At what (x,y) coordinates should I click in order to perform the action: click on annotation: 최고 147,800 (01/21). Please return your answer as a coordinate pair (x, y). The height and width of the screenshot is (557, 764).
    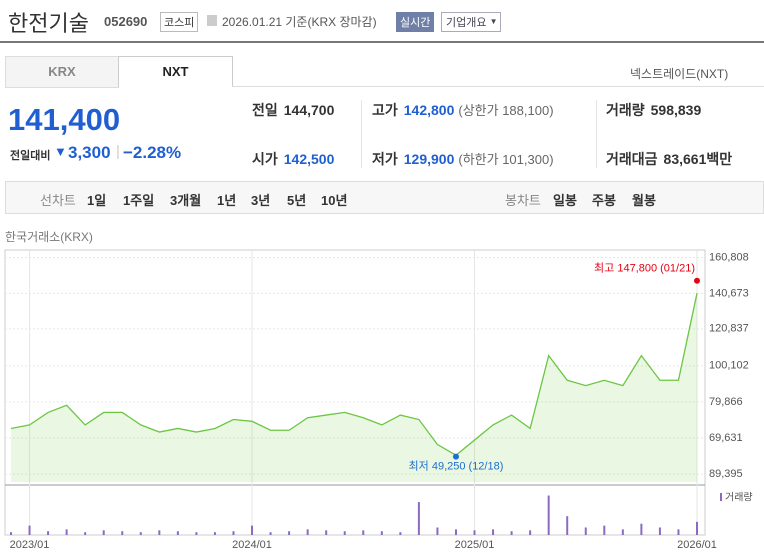
    Looking at the image, I should click on (644, 268).